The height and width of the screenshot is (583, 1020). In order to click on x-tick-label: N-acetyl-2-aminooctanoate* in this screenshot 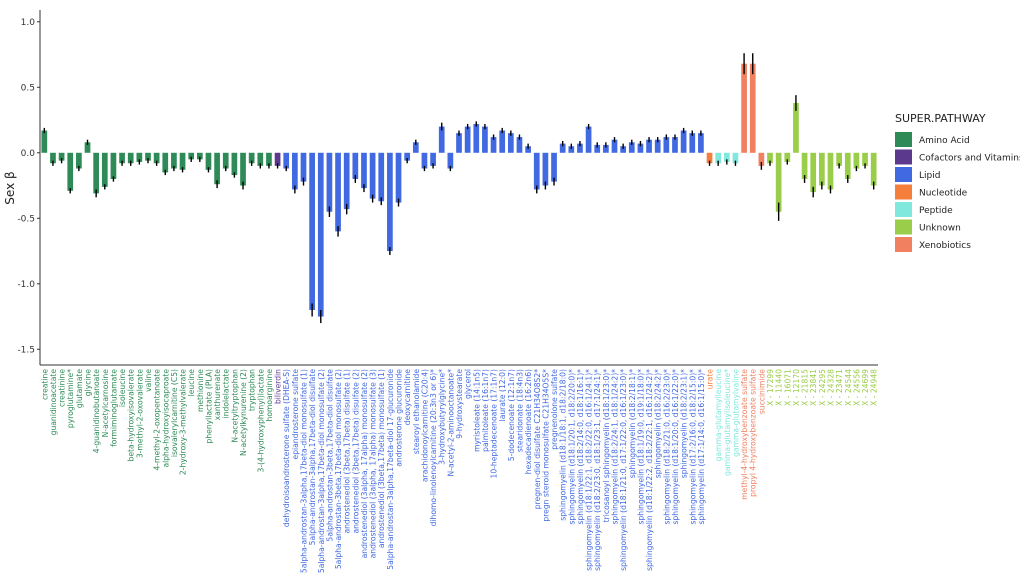, I will do `click(450, 423)`.